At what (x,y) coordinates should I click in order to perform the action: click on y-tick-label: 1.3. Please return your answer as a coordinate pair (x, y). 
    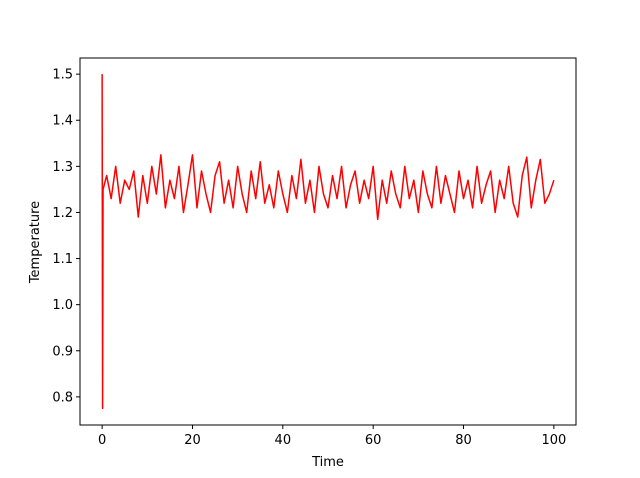
    Looking at the image, I should click on (62, 167).